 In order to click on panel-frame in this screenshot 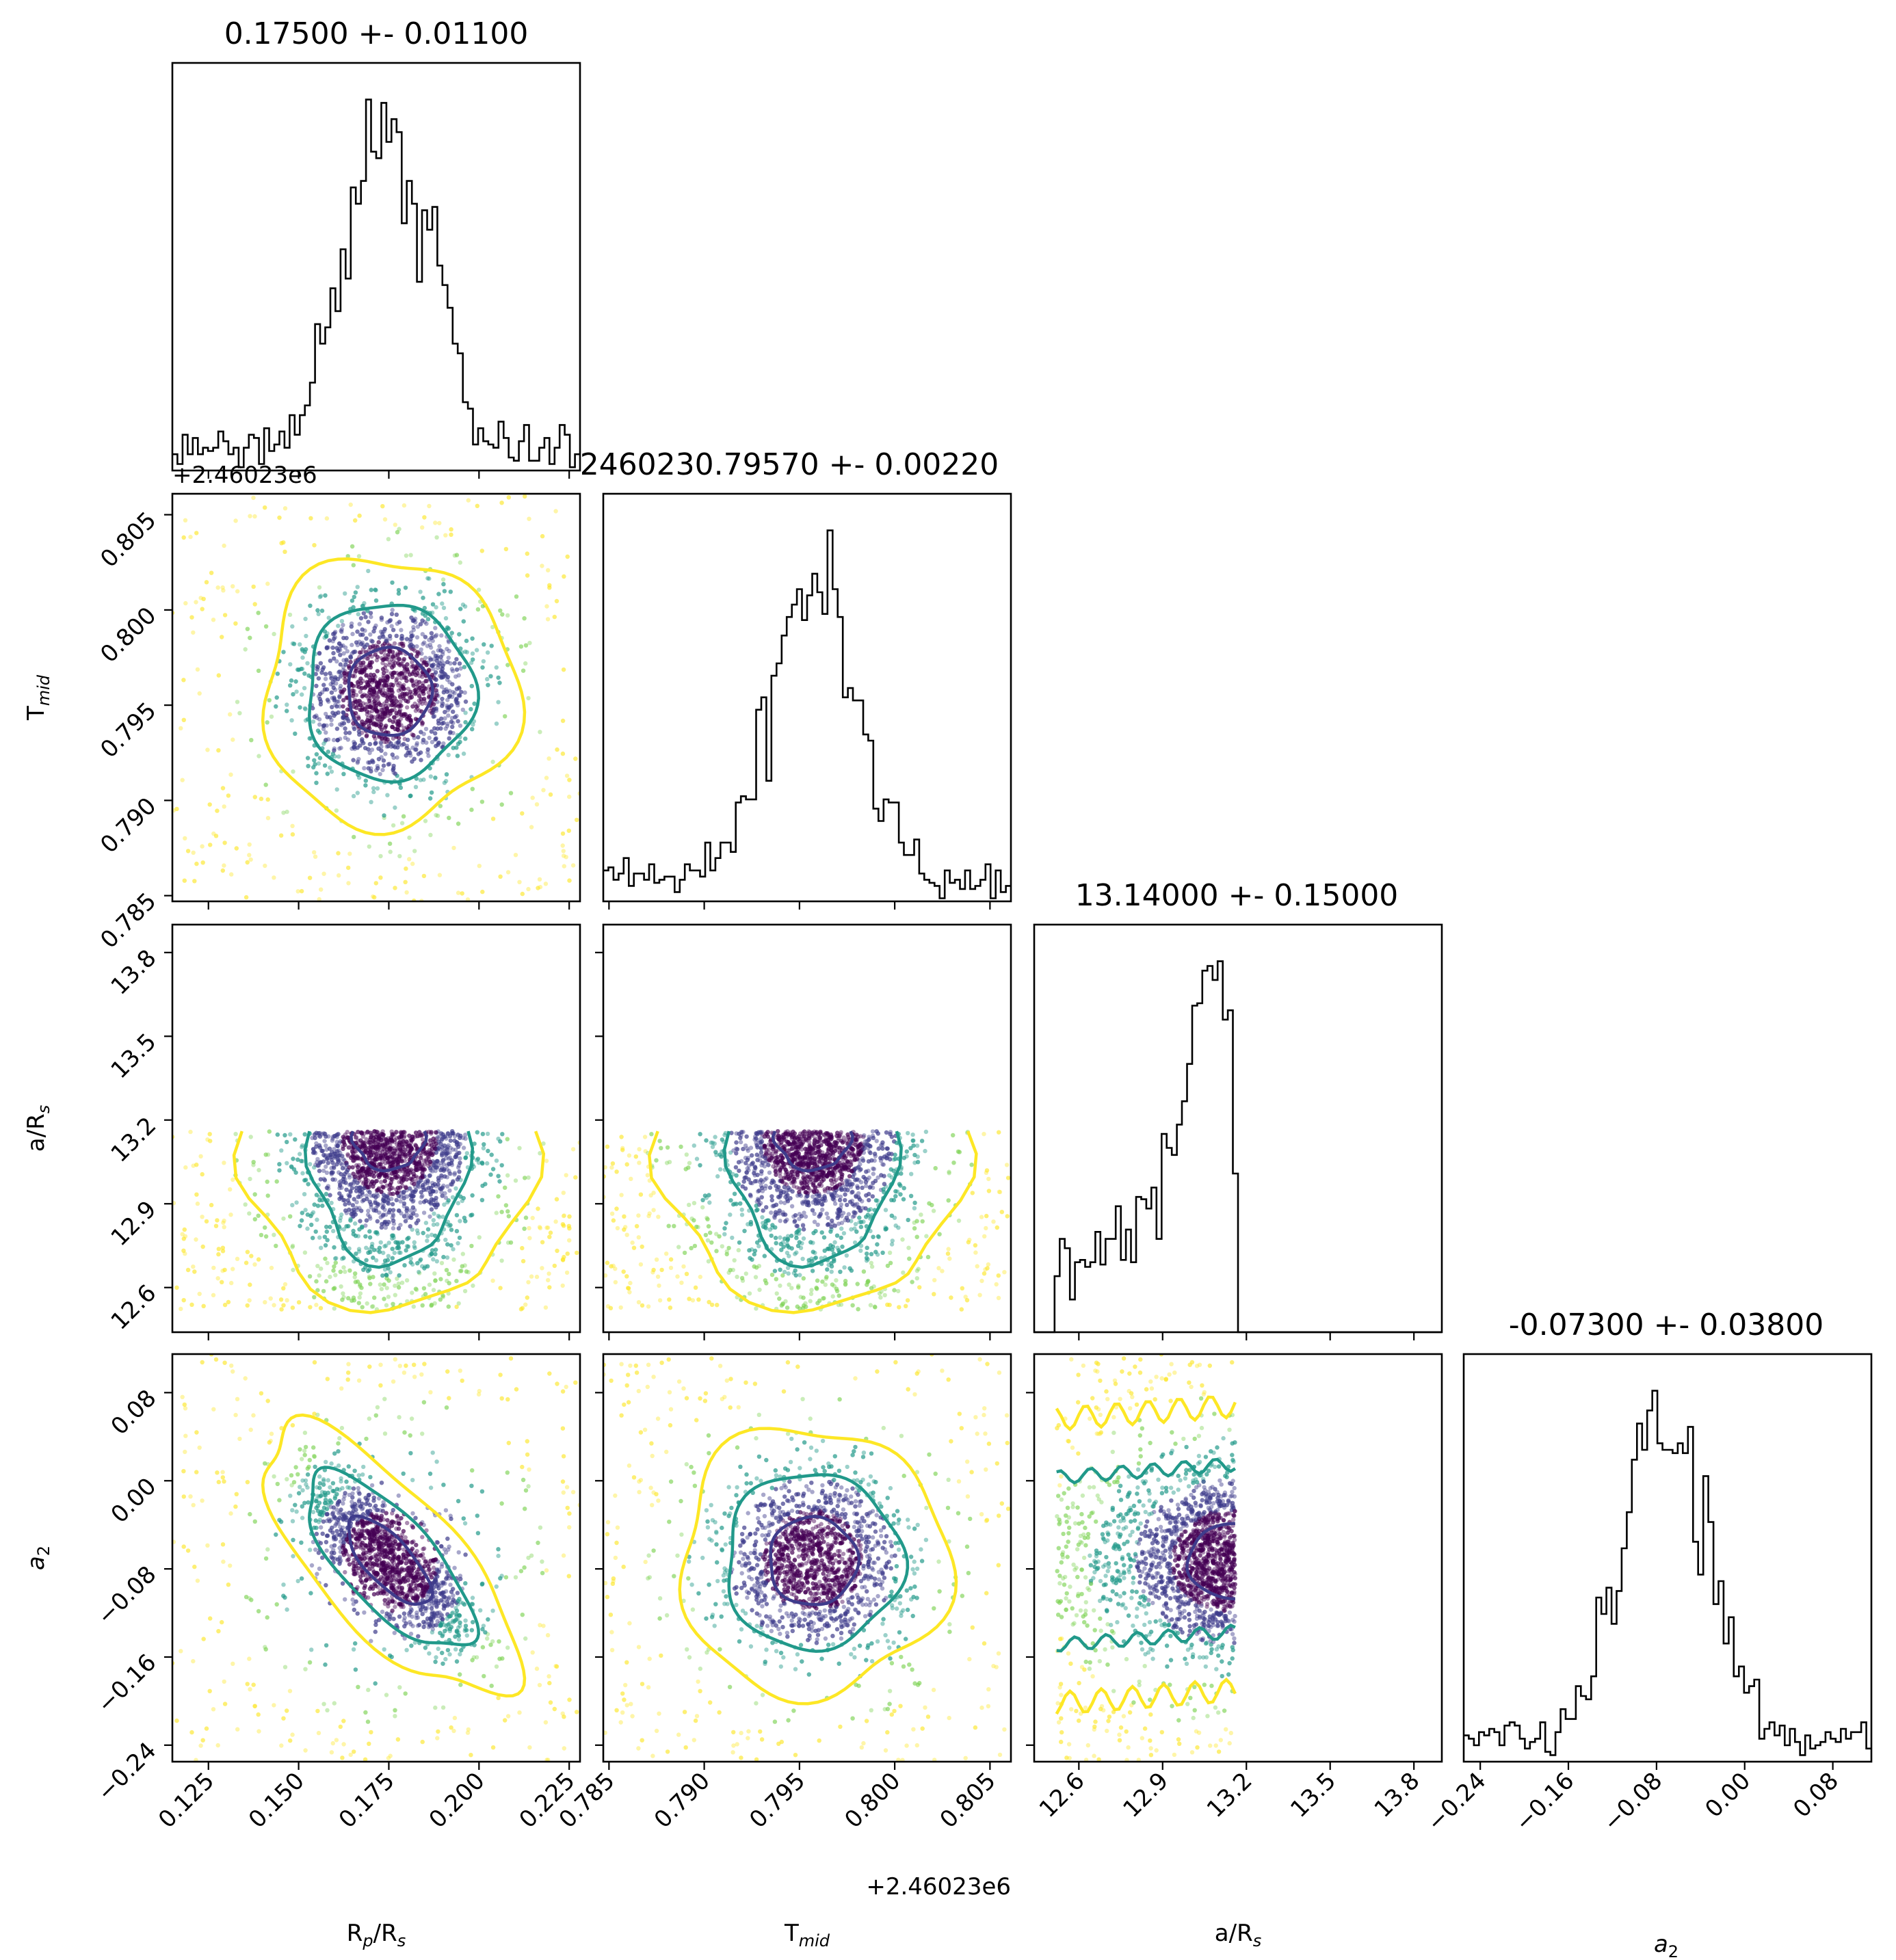, I will do `click(807, 697)`.